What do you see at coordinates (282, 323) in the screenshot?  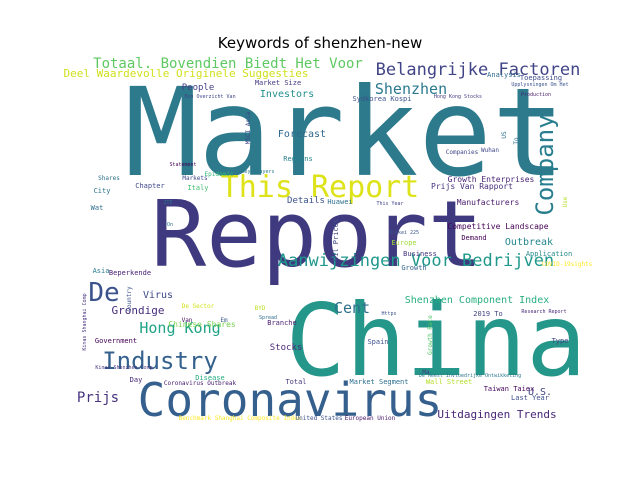 I see `word-branche: Branche` at bounding box center [282, 323].